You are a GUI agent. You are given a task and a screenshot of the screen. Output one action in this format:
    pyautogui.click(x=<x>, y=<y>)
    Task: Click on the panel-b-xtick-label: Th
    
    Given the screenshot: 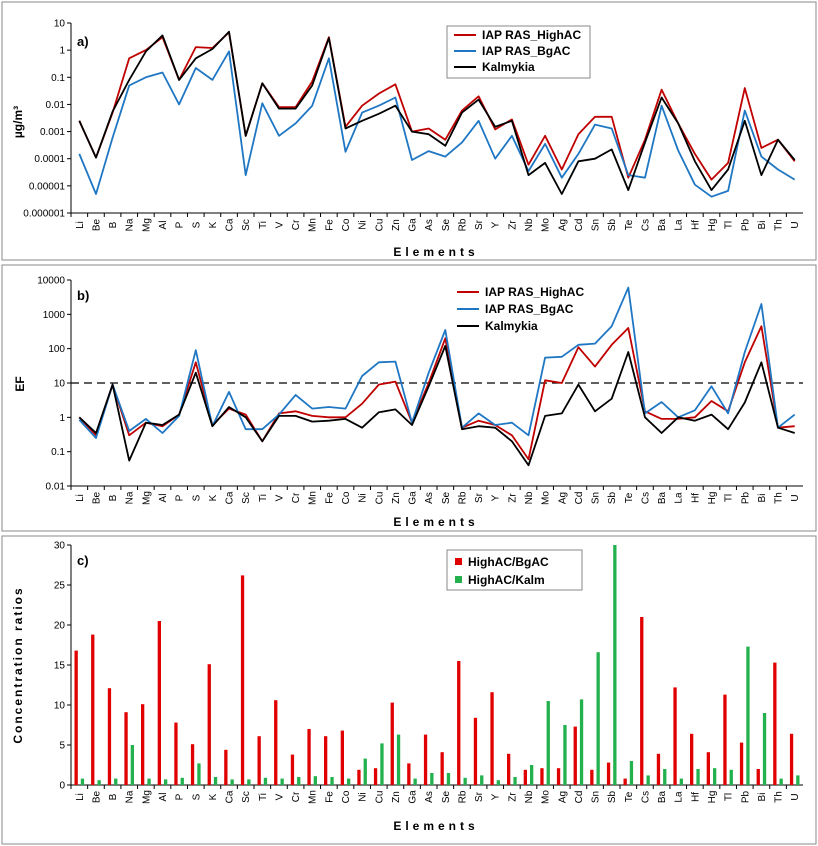 What is the action you would take?
    pyautogui.click(x=779, y=498)
    